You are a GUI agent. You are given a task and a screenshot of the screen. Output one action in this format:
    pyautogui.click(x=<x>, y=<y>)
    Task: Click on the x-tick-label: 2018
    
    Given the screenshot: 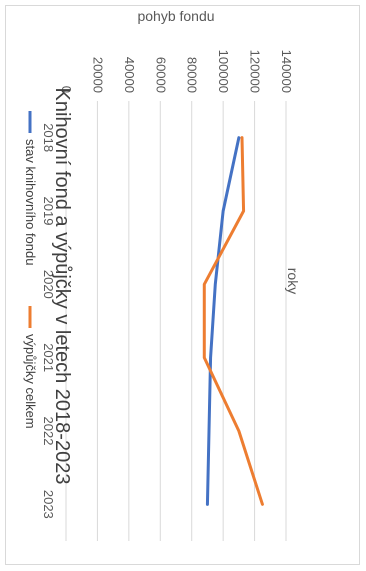 What is the action you would take?
    pyautogui.click(x=48, y=137)
    